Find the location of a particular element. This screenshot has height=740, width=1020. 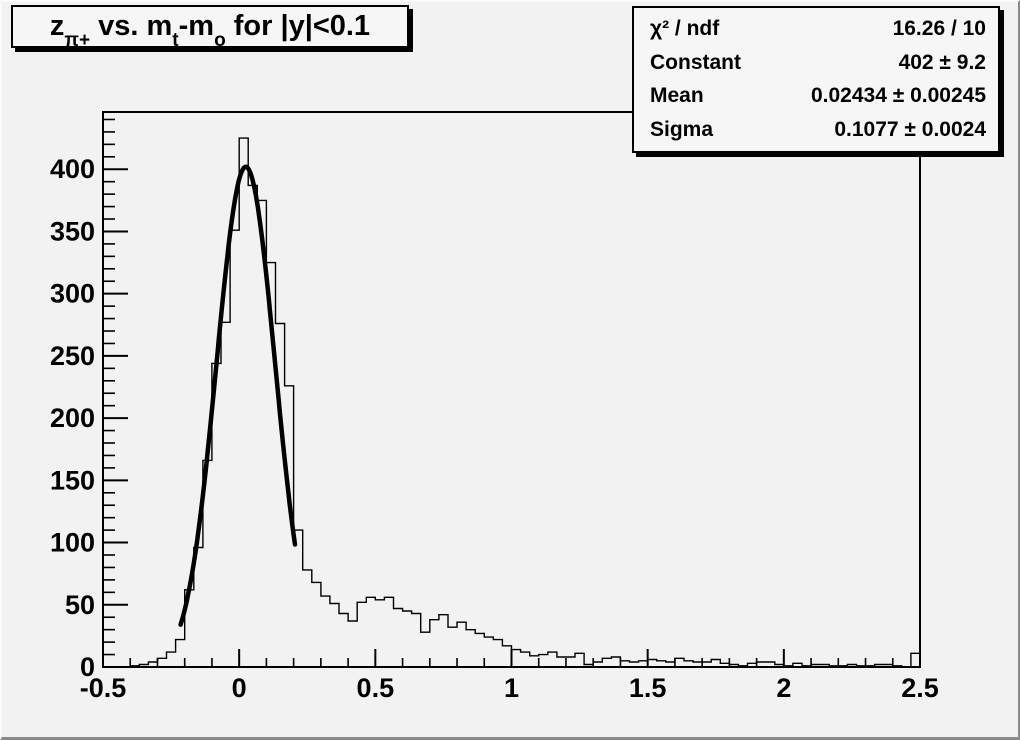

title-box: zπ+ vs. mt-mo for |y|<0.1 is located at coordinates (210, 28).